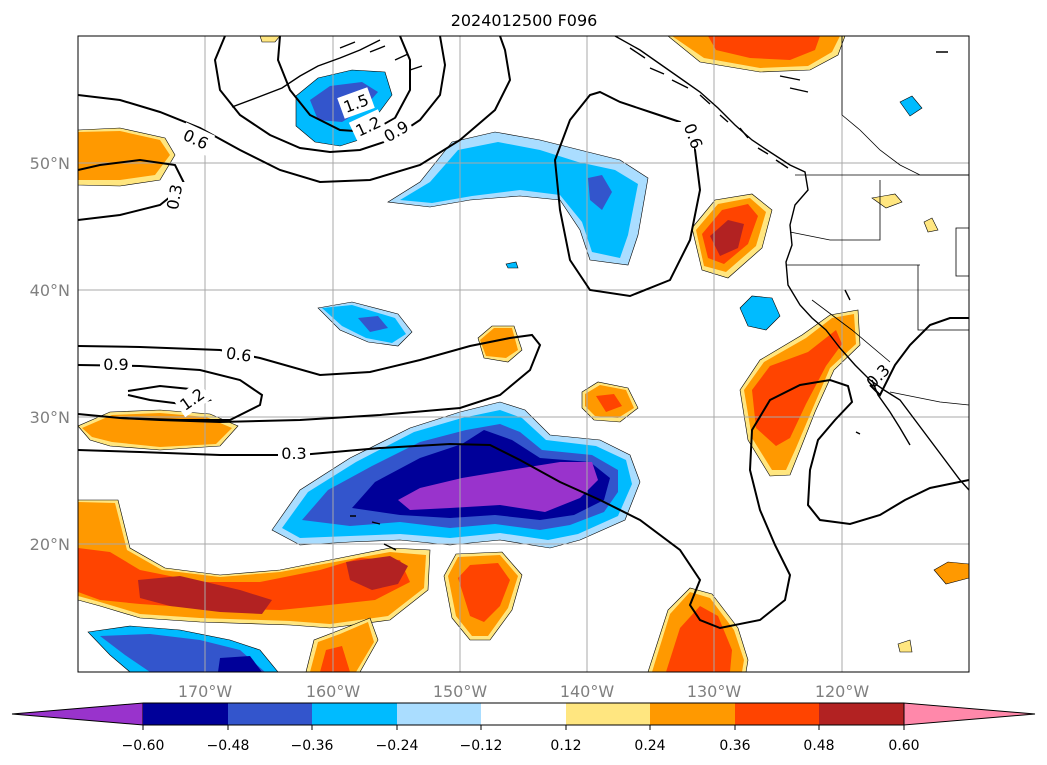 Image resolution: width=1047 pixels, height=765 pixels. Describe the element at coordinates (481, 746) in the screenshot. I see `colorbar-tick-label: −0.12` at that location.